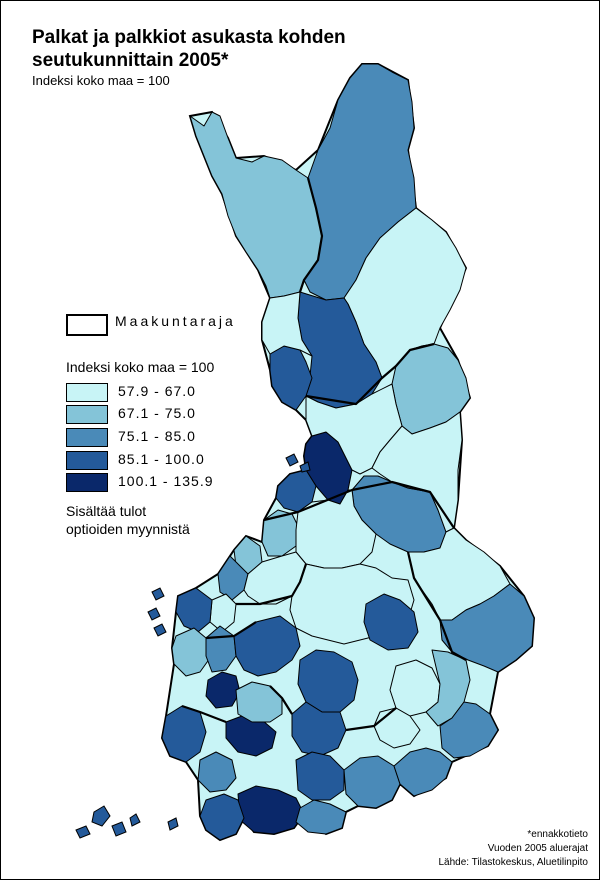  What do you see at coordinates (87, 325) in the screenshot?
I see `legend-boundary-swatch` at bounding box center [87, 325].